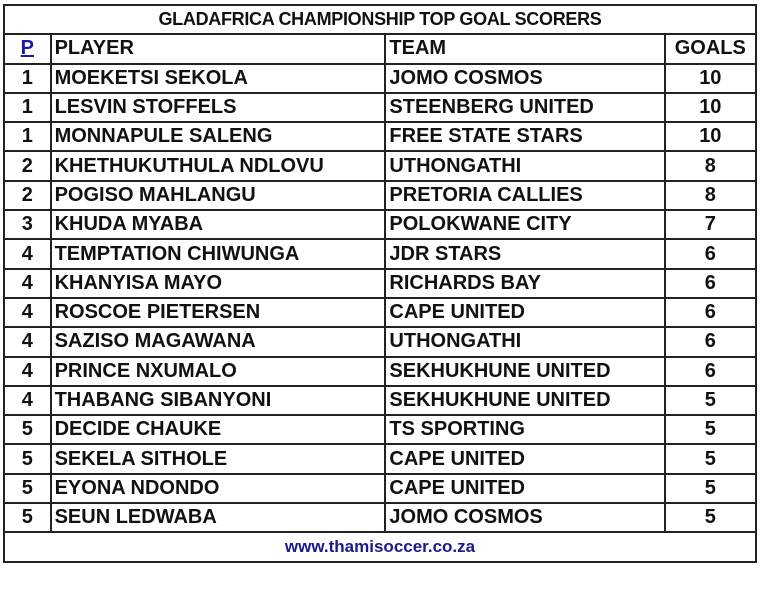 The height and width of the screenshot is (604, 761). Describe the element at coordinates (525, 195) in the screenshot. I see `team-cell: PRETORIA CALLIES` at that location.